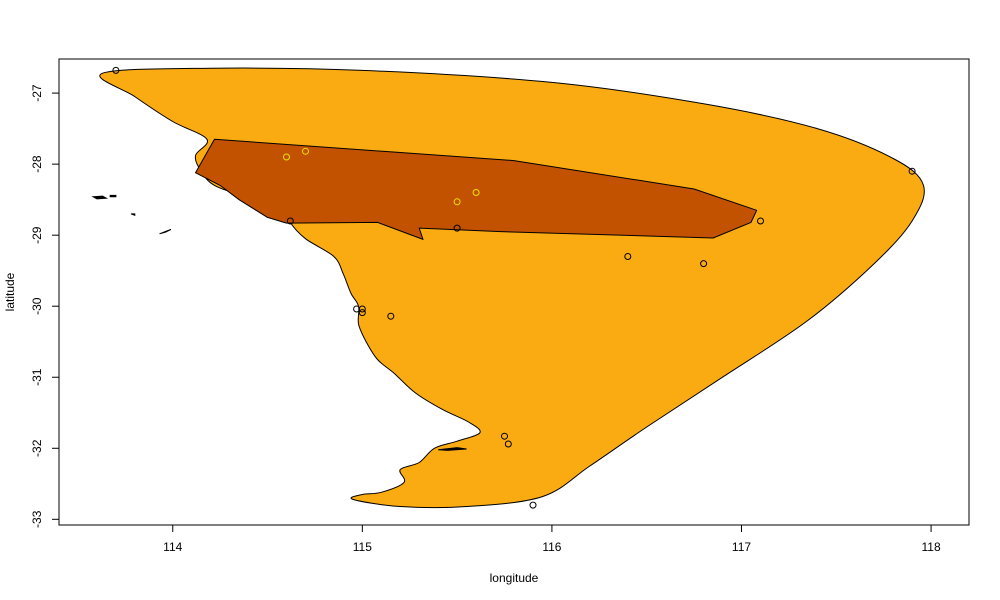  What do you see at coordinates (172, 547) in the screenshot?
I see `x-tick-label: 114` at bounding box center [172, 547].